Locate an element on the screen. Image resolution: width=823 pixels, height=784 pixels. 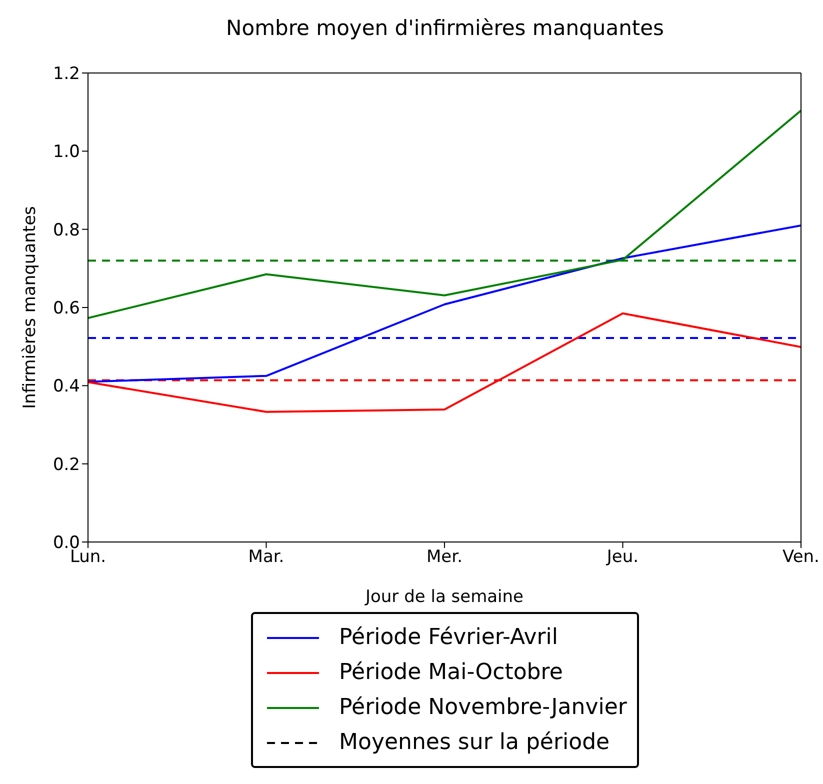
x-axis-title: Jour de la semaine is located at coordinates (444, 597).